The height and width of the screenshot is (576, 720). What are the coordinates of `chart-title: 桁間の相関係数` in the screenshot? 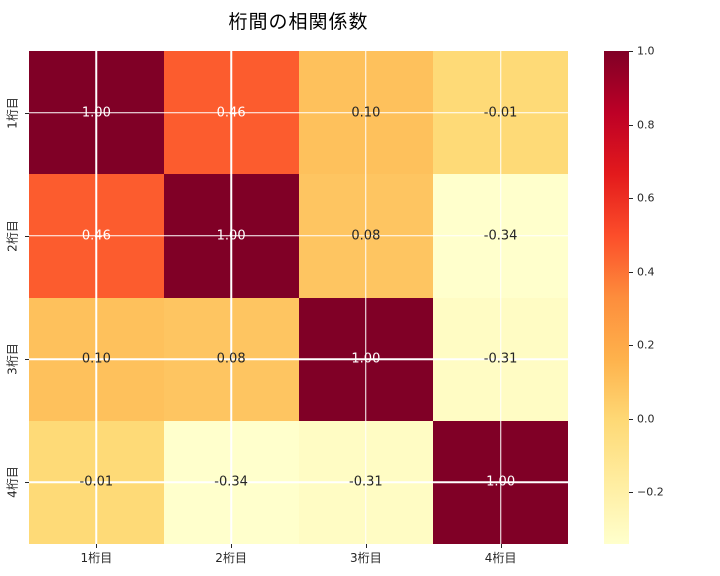 It's located at (298, 22).